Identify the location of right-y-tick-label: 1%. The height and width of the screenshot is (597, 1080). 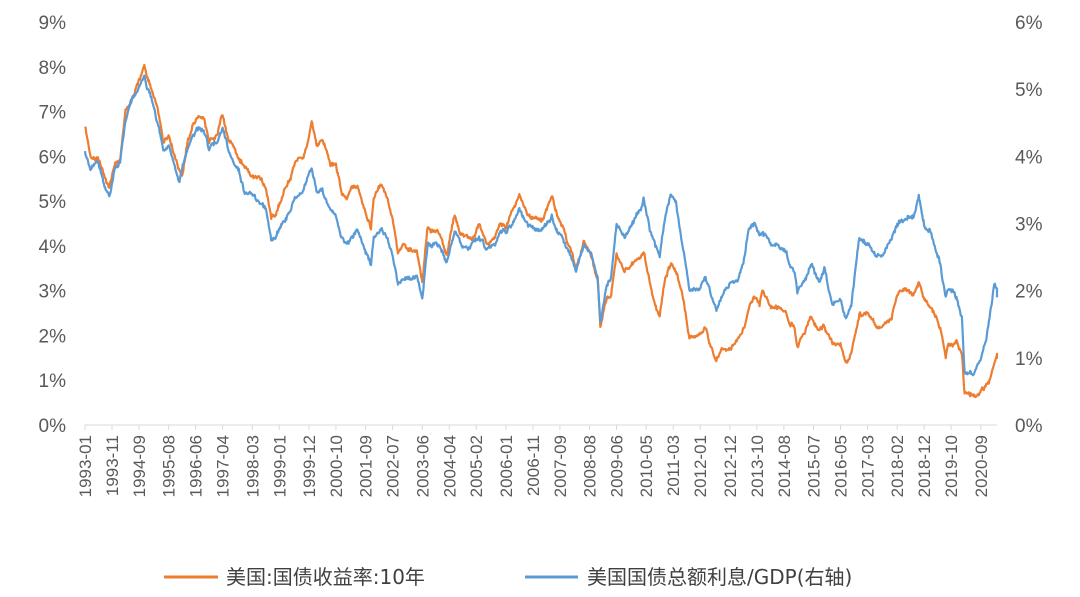
(1029, 359).